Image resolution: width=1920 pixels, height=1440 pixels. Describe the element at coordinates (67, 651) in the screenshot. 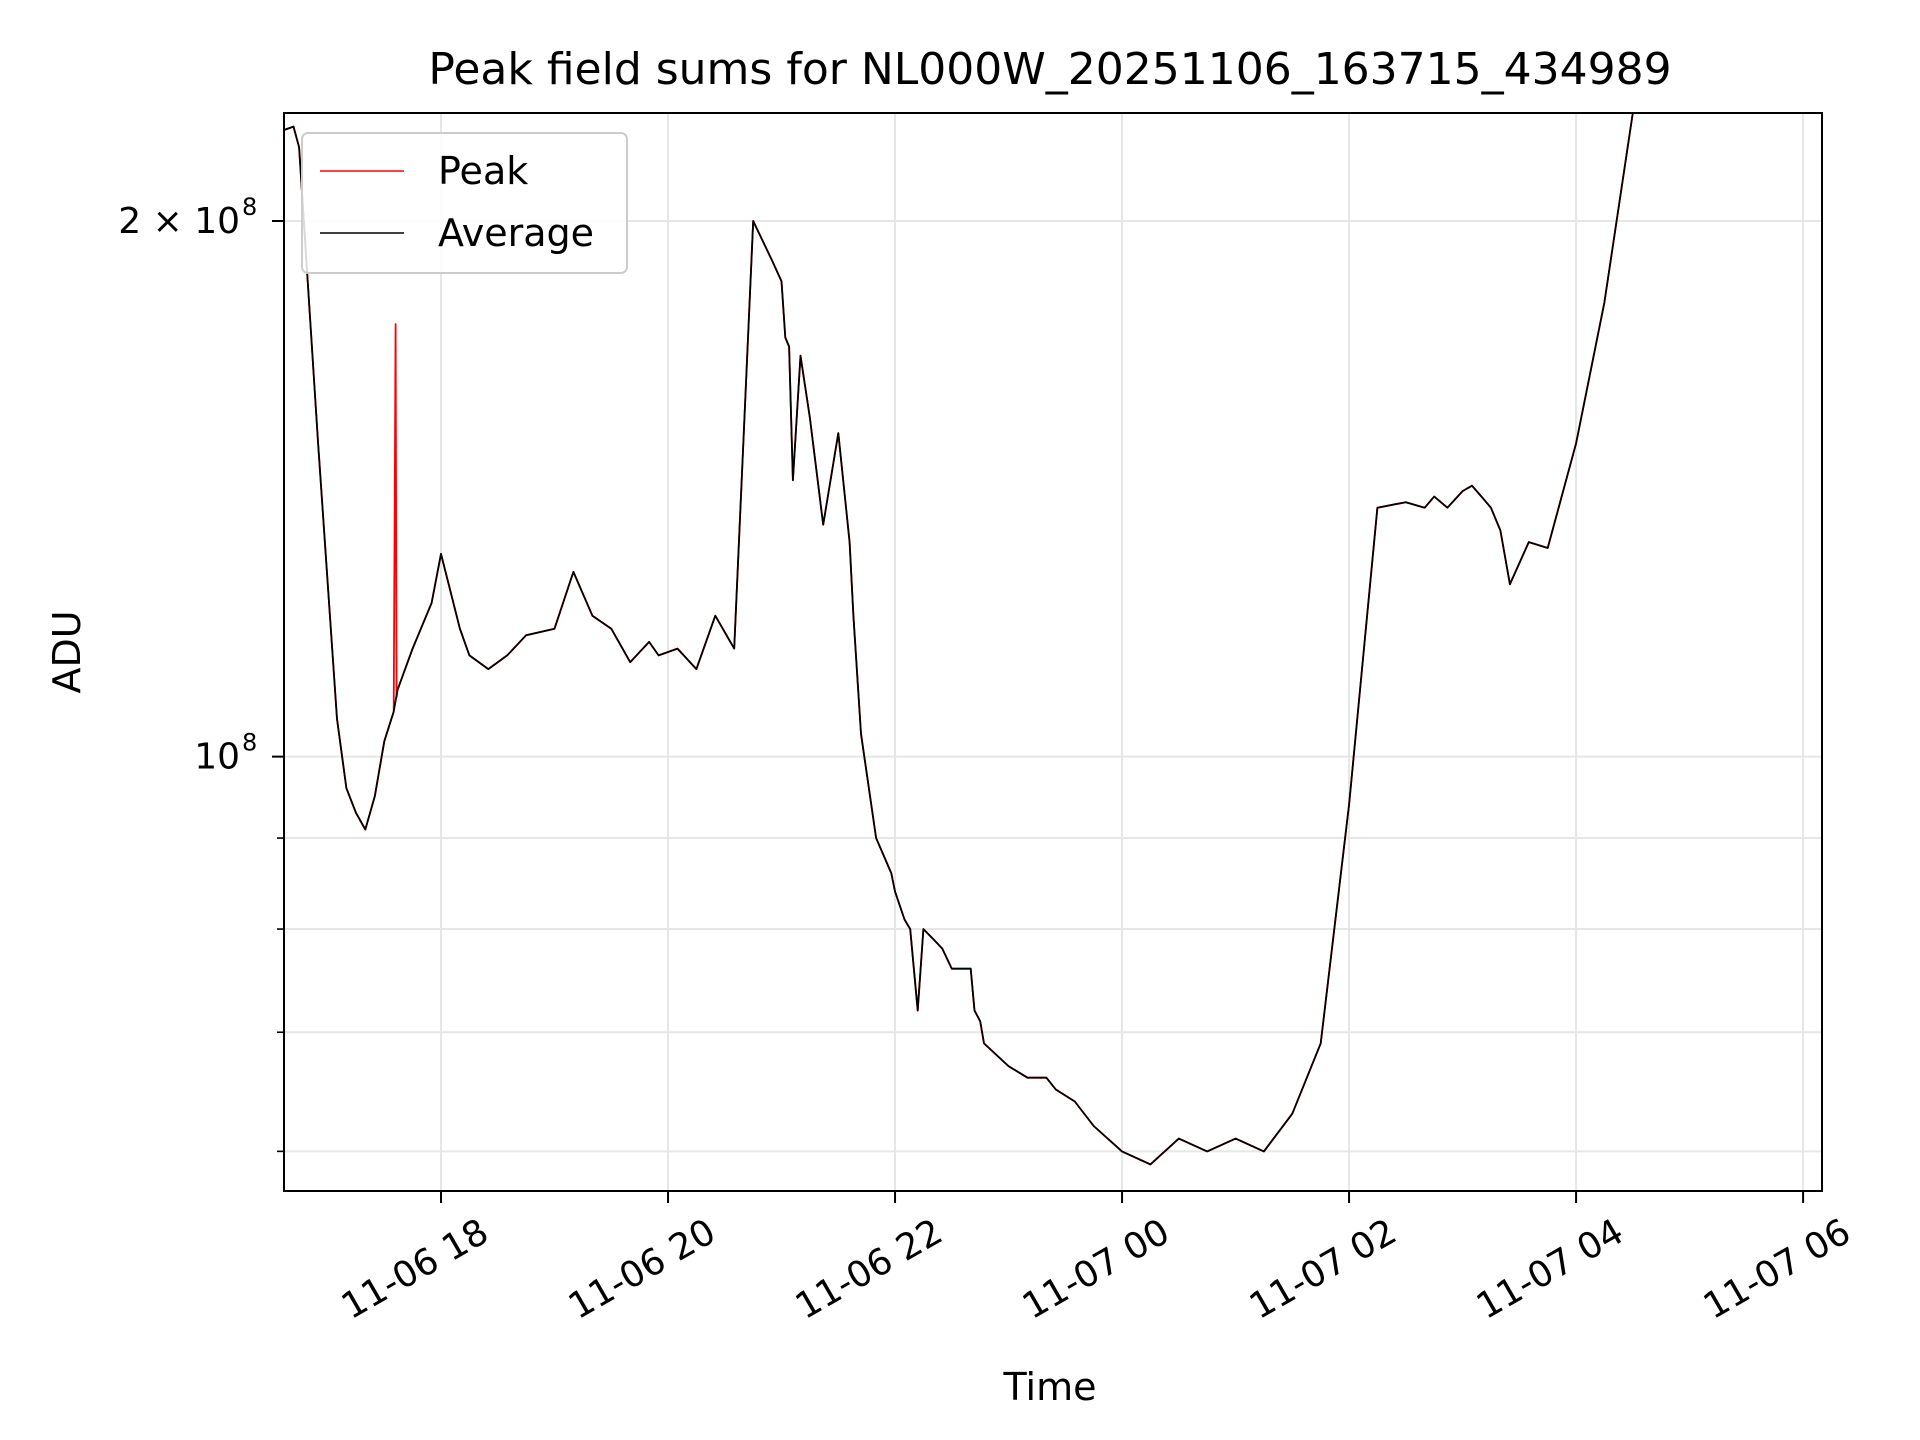

I see `y-axis-label: ADU` at that location.